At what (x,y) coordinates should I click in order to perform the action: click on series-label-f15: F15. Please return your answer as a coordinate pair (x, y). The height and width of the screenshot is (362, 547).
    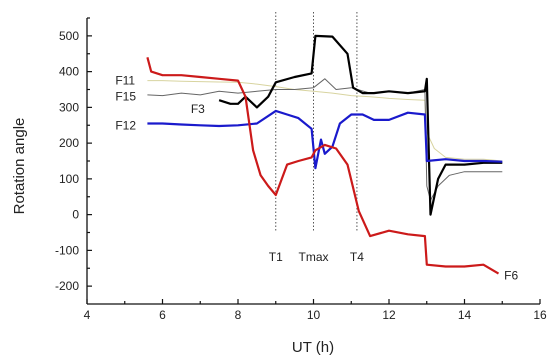
    Looking at the image, I should click on (125, 97).